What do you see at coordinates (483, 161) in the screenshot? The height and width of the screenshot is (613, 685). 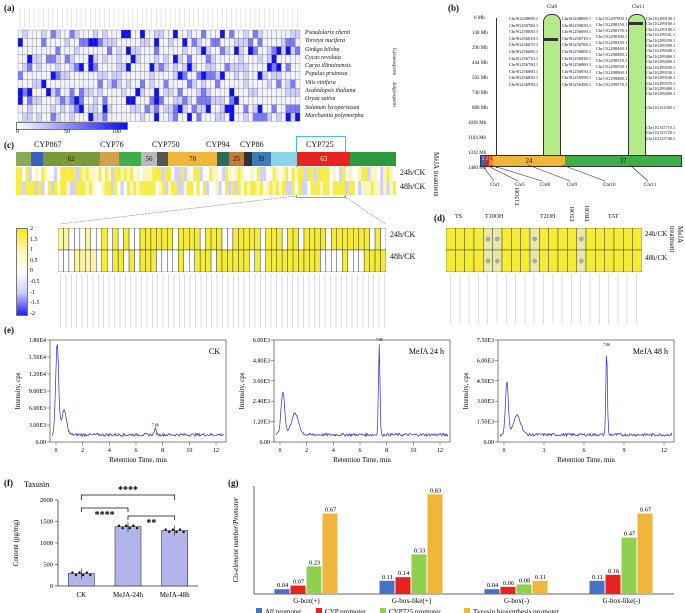 I see `bar-seg-chr1` at bounding box center [483, 161].